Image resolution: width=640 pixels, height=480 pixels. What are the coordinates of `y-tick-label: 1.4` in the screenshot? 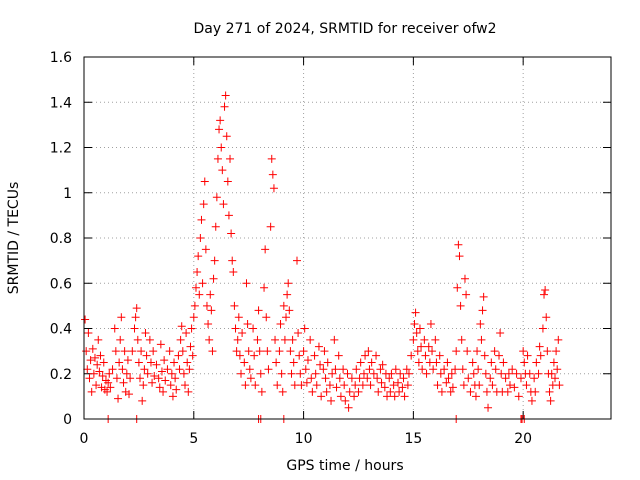 It's located at (61, 103).